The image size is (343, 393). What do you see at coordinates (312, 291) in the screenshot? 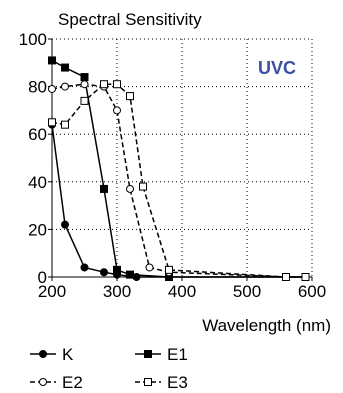
I see `x-tick-label: 600` at bounding box center [312, 291].